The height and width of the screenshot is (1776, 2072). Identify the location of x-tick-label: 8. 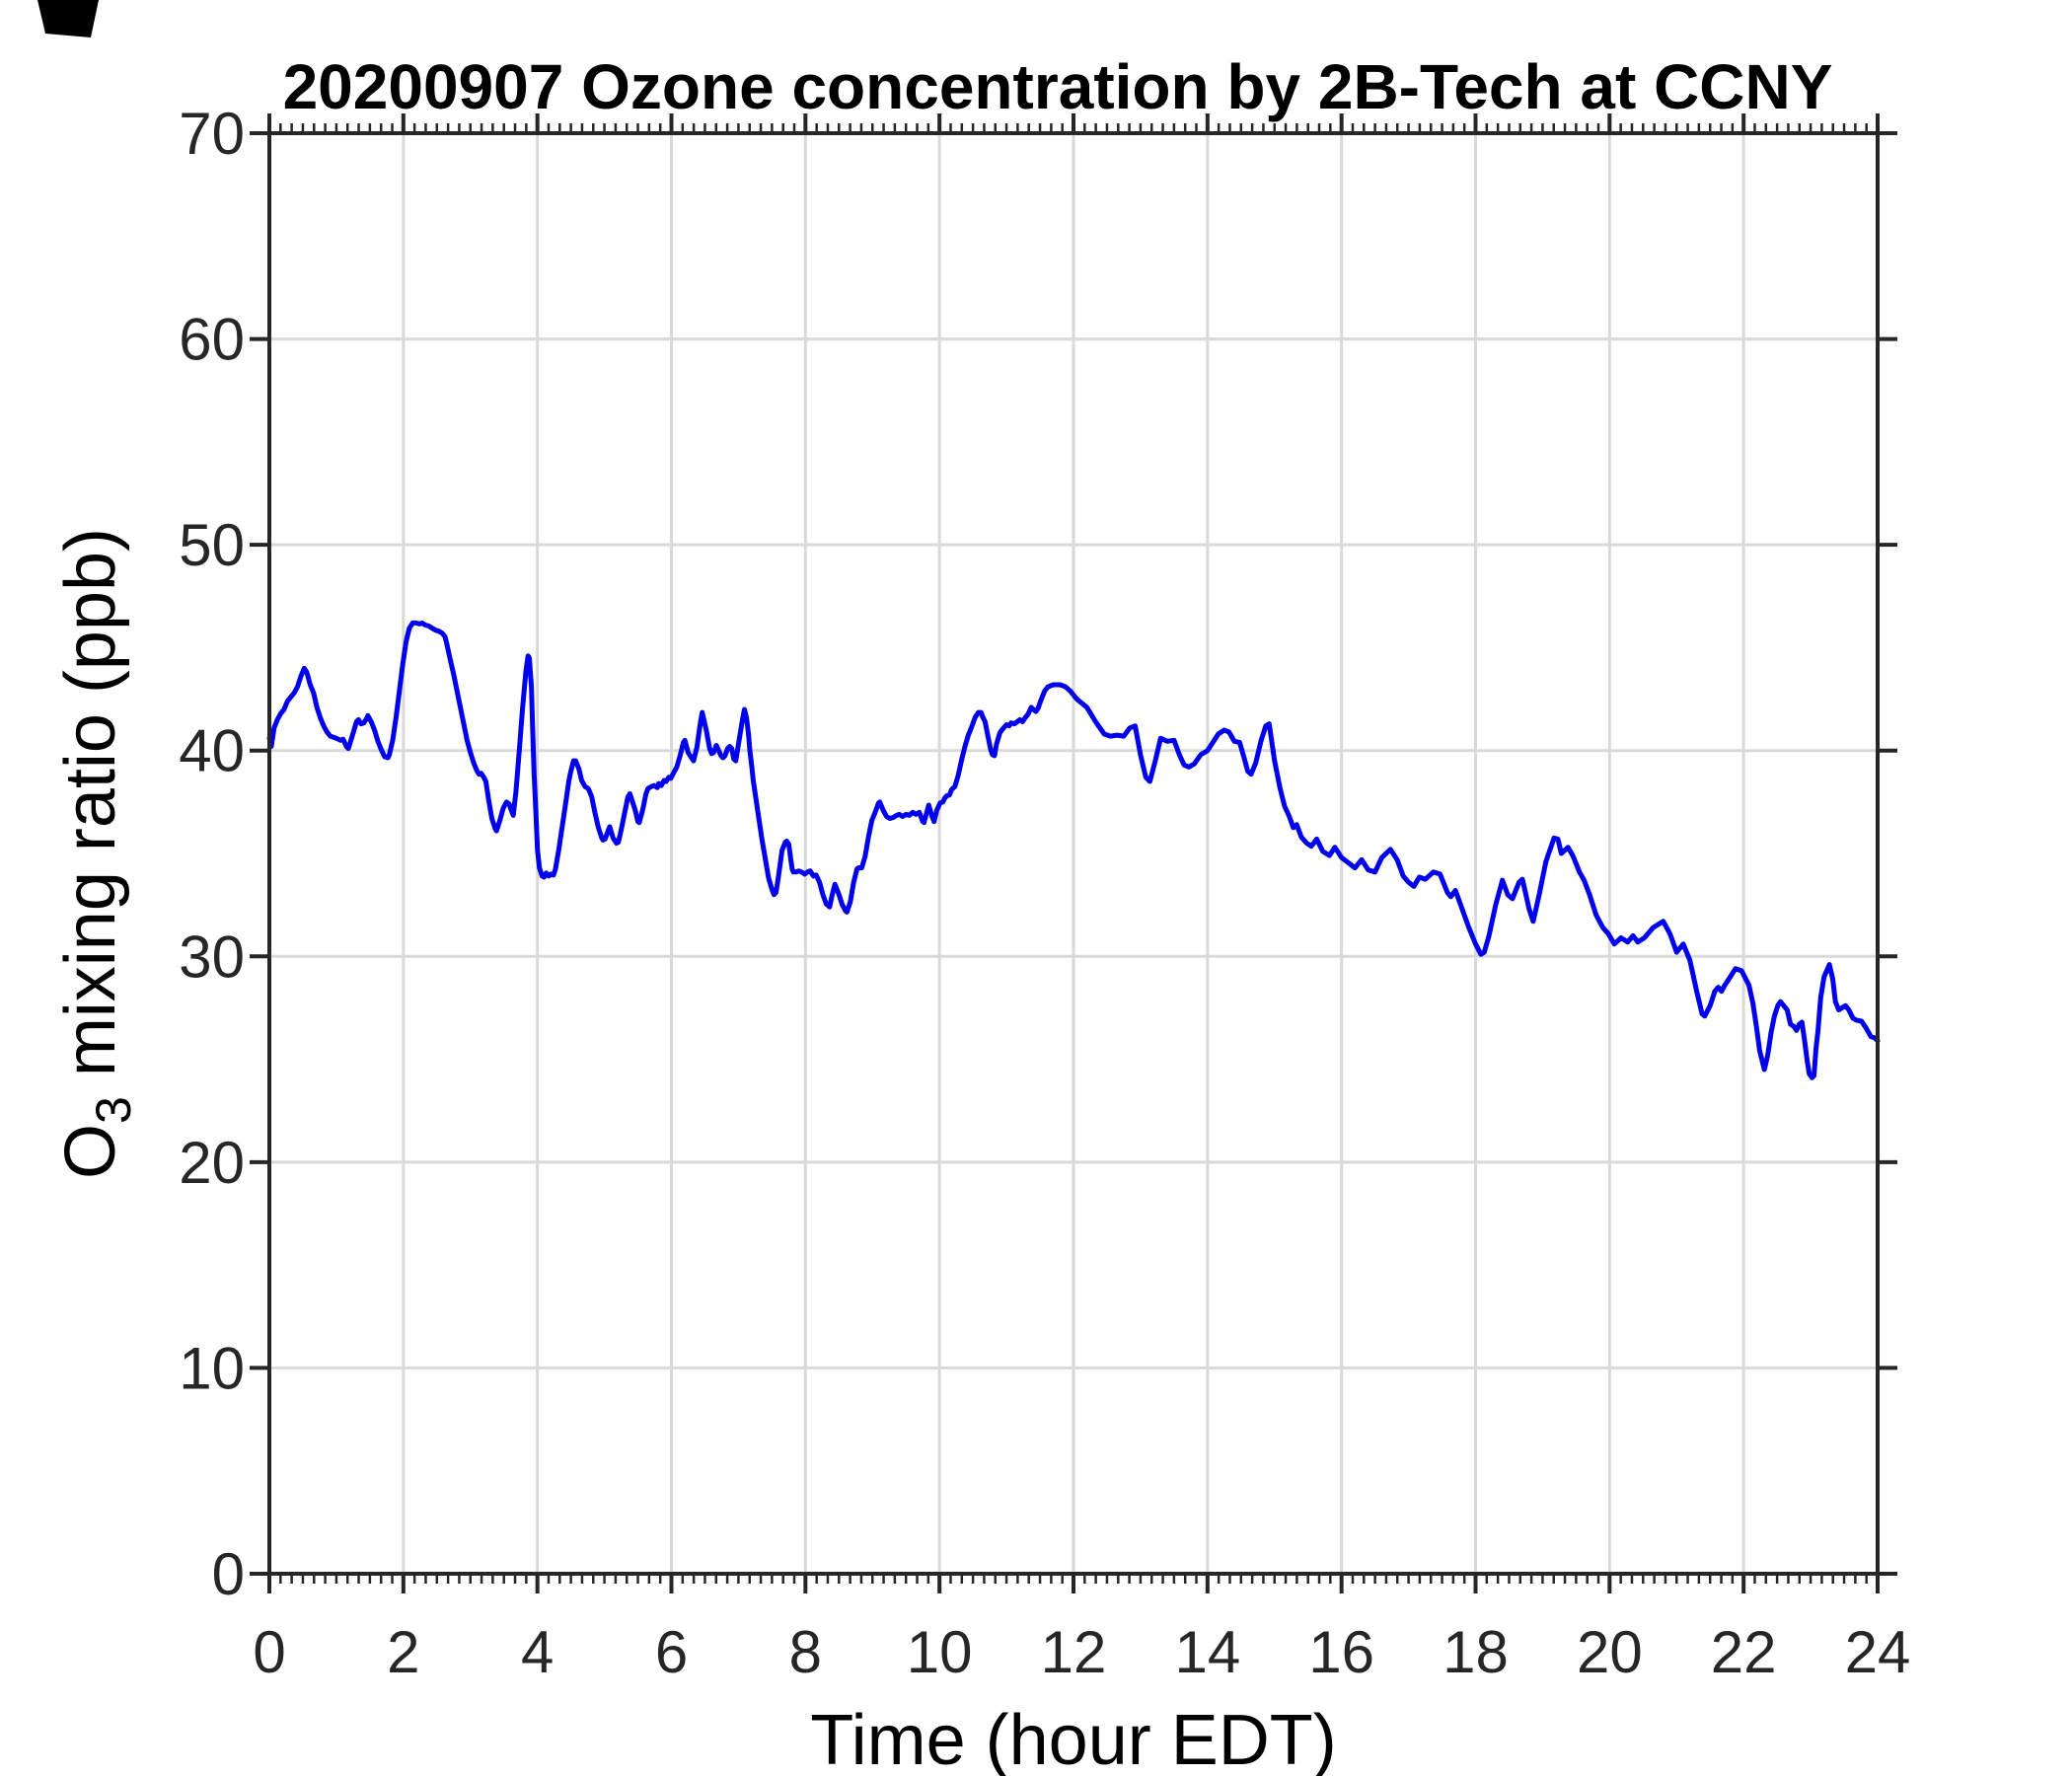
(806, 1652).